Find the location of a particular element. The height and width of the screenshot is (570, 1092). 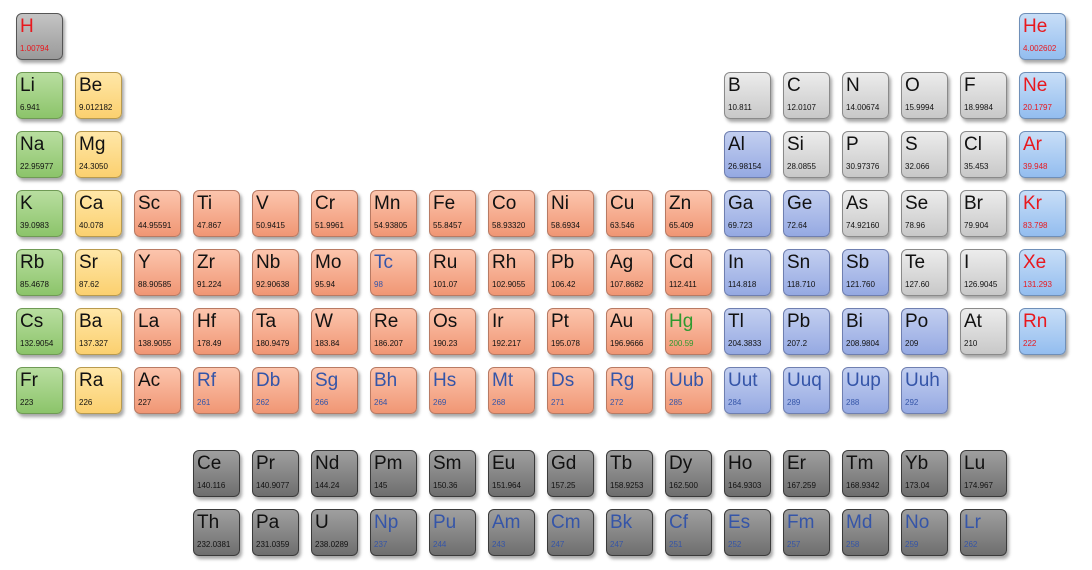

element-cell-sm: Sm 150.36 is located at coordinates (452, 473).